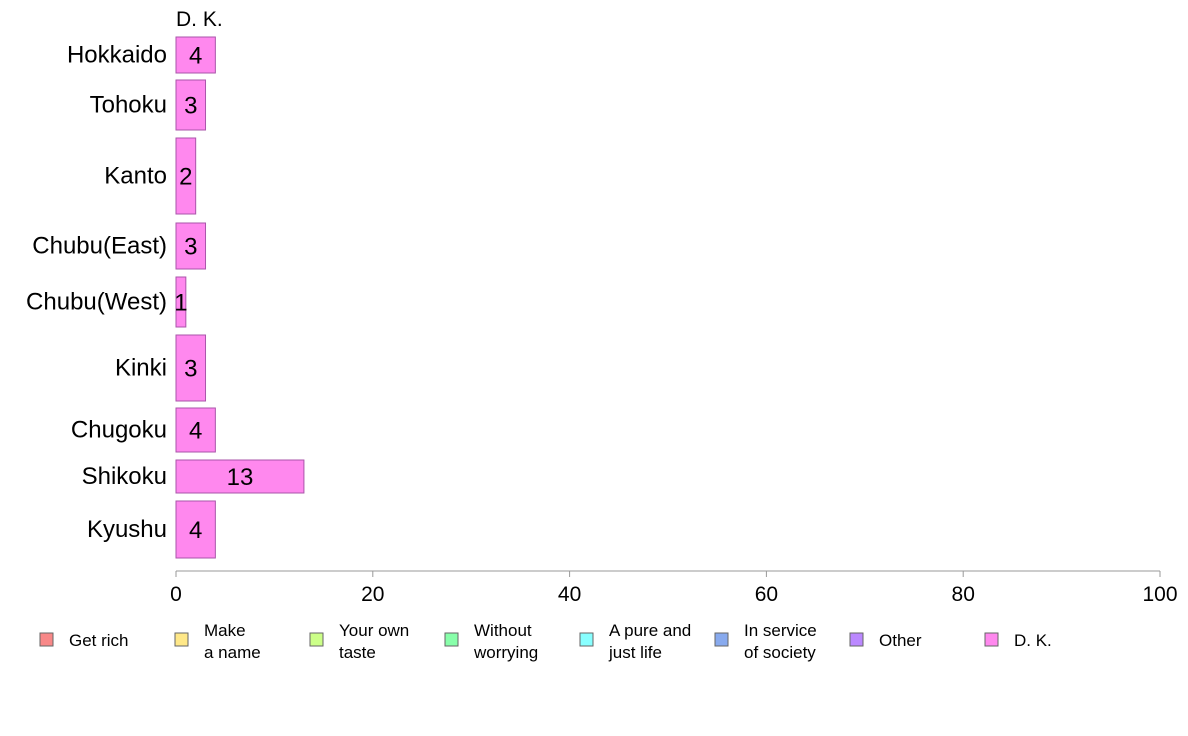 The width and height of the screenshot is (1188, 736). I want to click on value-label-kinki: 3, so click(190, 369).